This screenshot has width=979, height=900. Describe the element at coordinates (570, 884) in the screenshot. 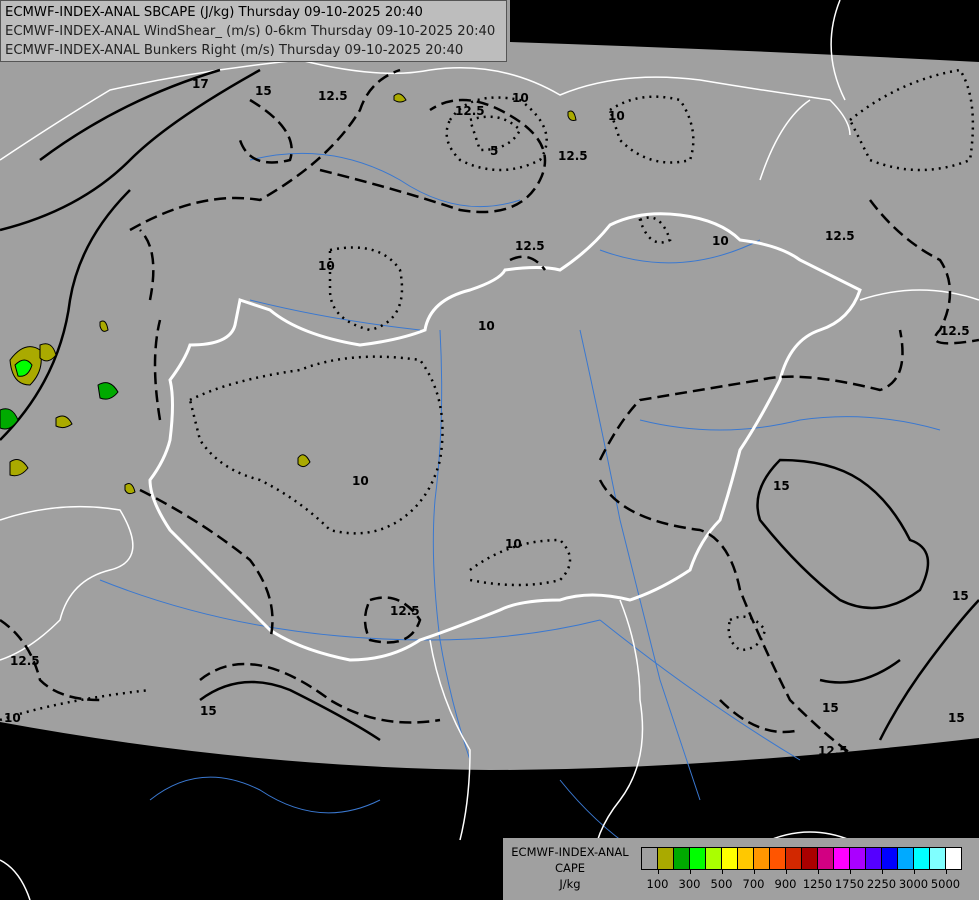

I see `legend-unit: J/kg` at that location.